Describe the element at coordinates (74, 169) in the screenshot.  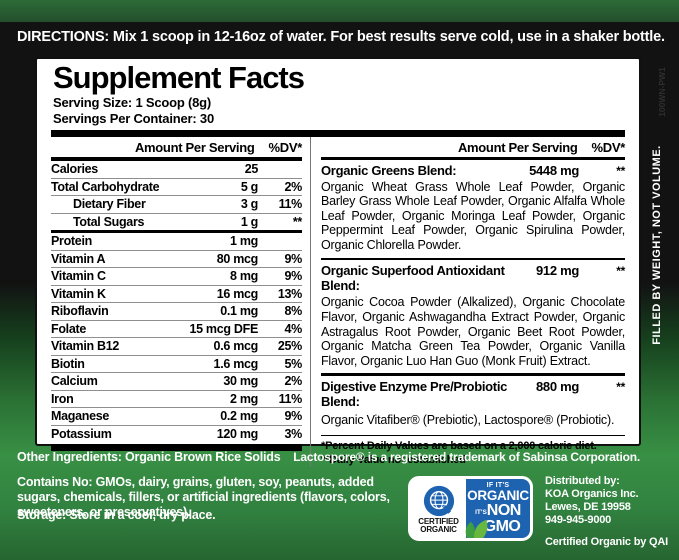
I see `nutrient-label: Calories` at that location.